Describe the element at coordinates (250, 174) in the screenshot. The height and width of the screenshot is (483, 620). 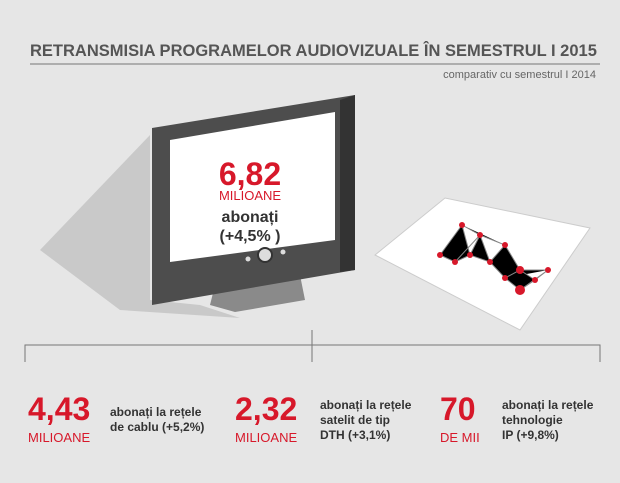
I see `main-number: 6,82` at that location.